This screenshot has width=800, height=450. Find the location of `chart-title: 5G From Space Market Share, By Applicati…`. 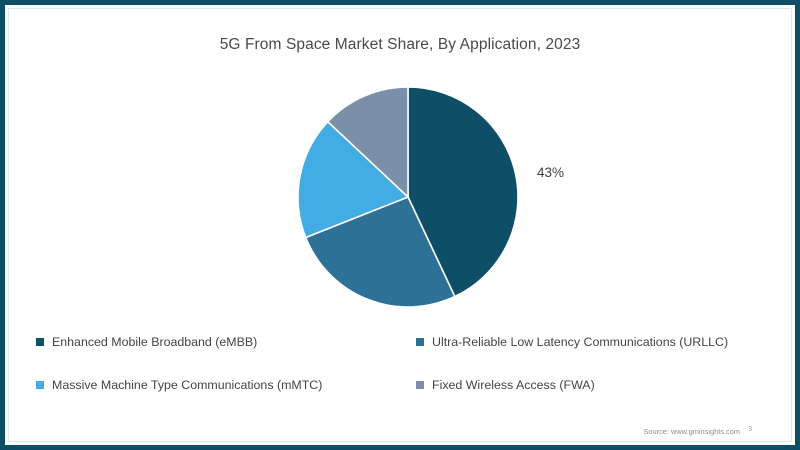

chart-title: 5G From Space Market Share, By Applicati… is located at coordinates (400, 44).